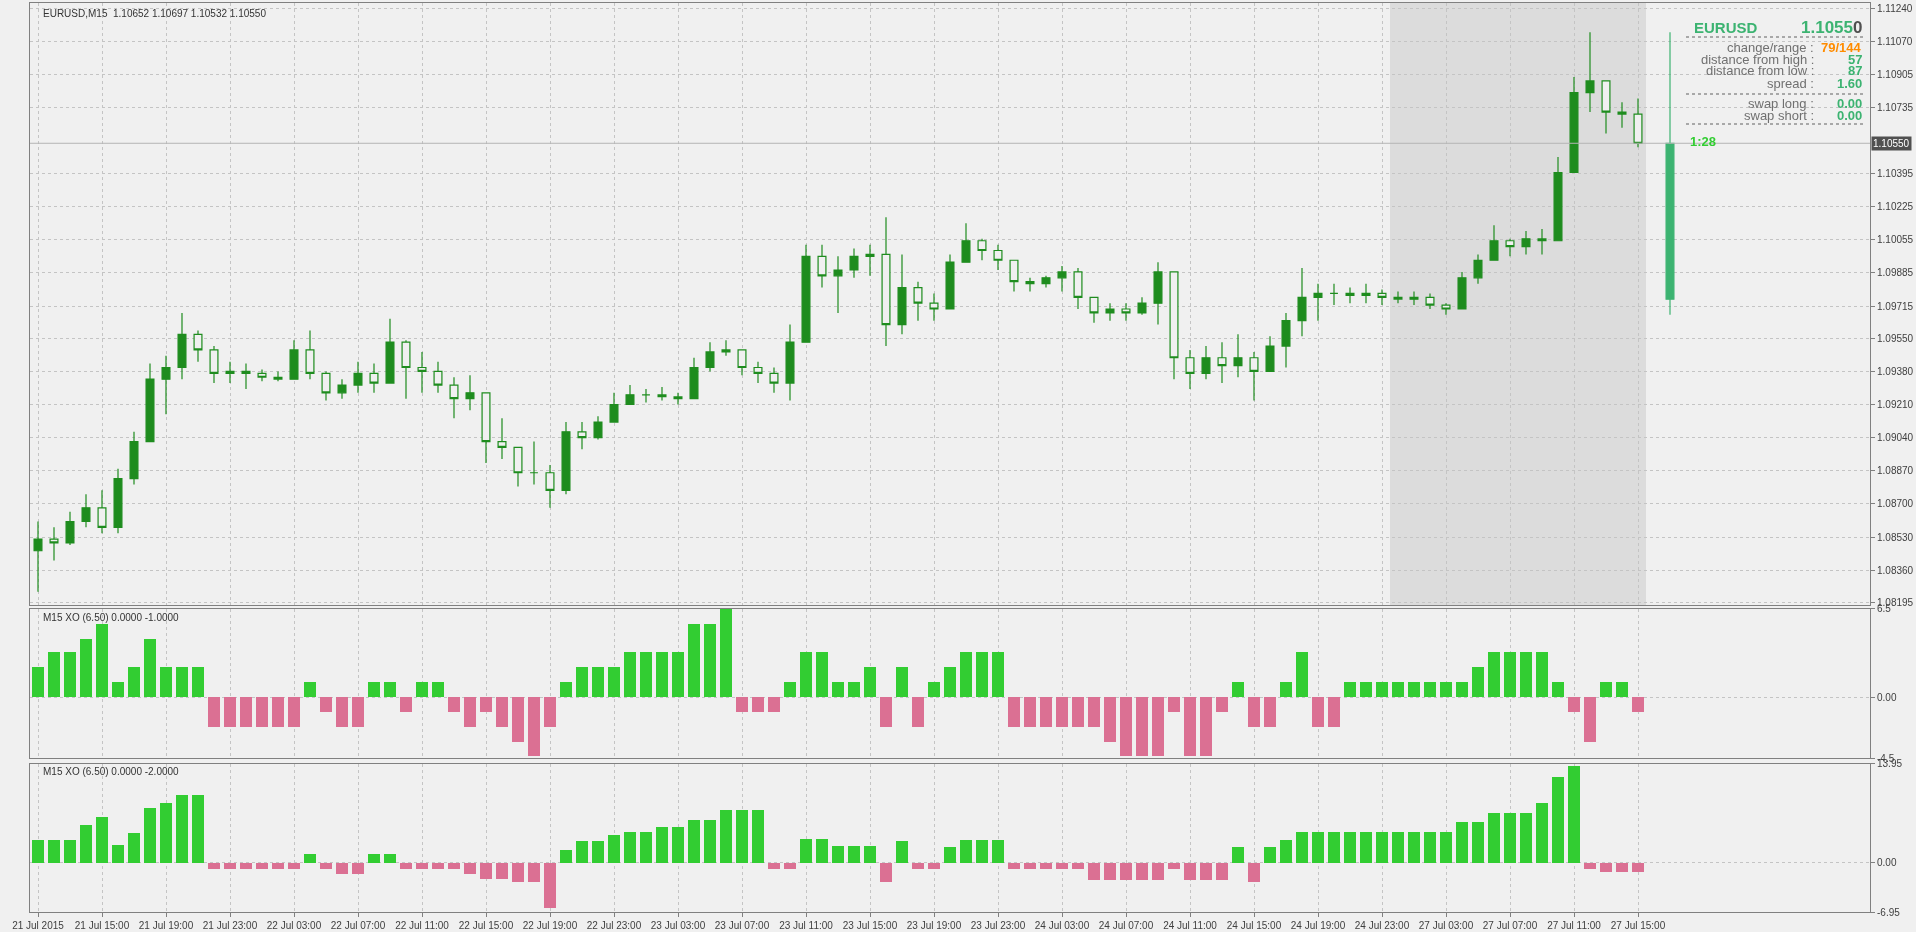  What do you see at coordinates (155, 13) in the screenshot?
I see `text: EURUSD,M15 1.10652 1.10697 1.10532 1.10550` at bounding box center [155, 13].